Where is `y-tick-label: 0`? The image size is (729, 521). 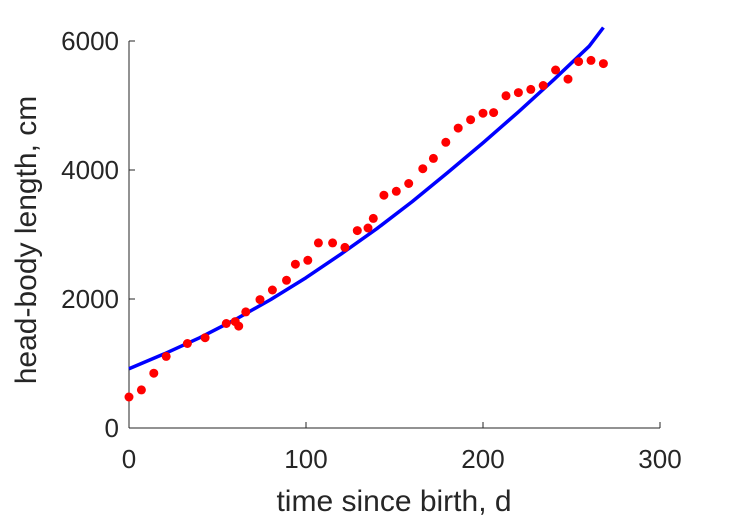
y-tick-label: 0 is located at coordinates (112, 428).